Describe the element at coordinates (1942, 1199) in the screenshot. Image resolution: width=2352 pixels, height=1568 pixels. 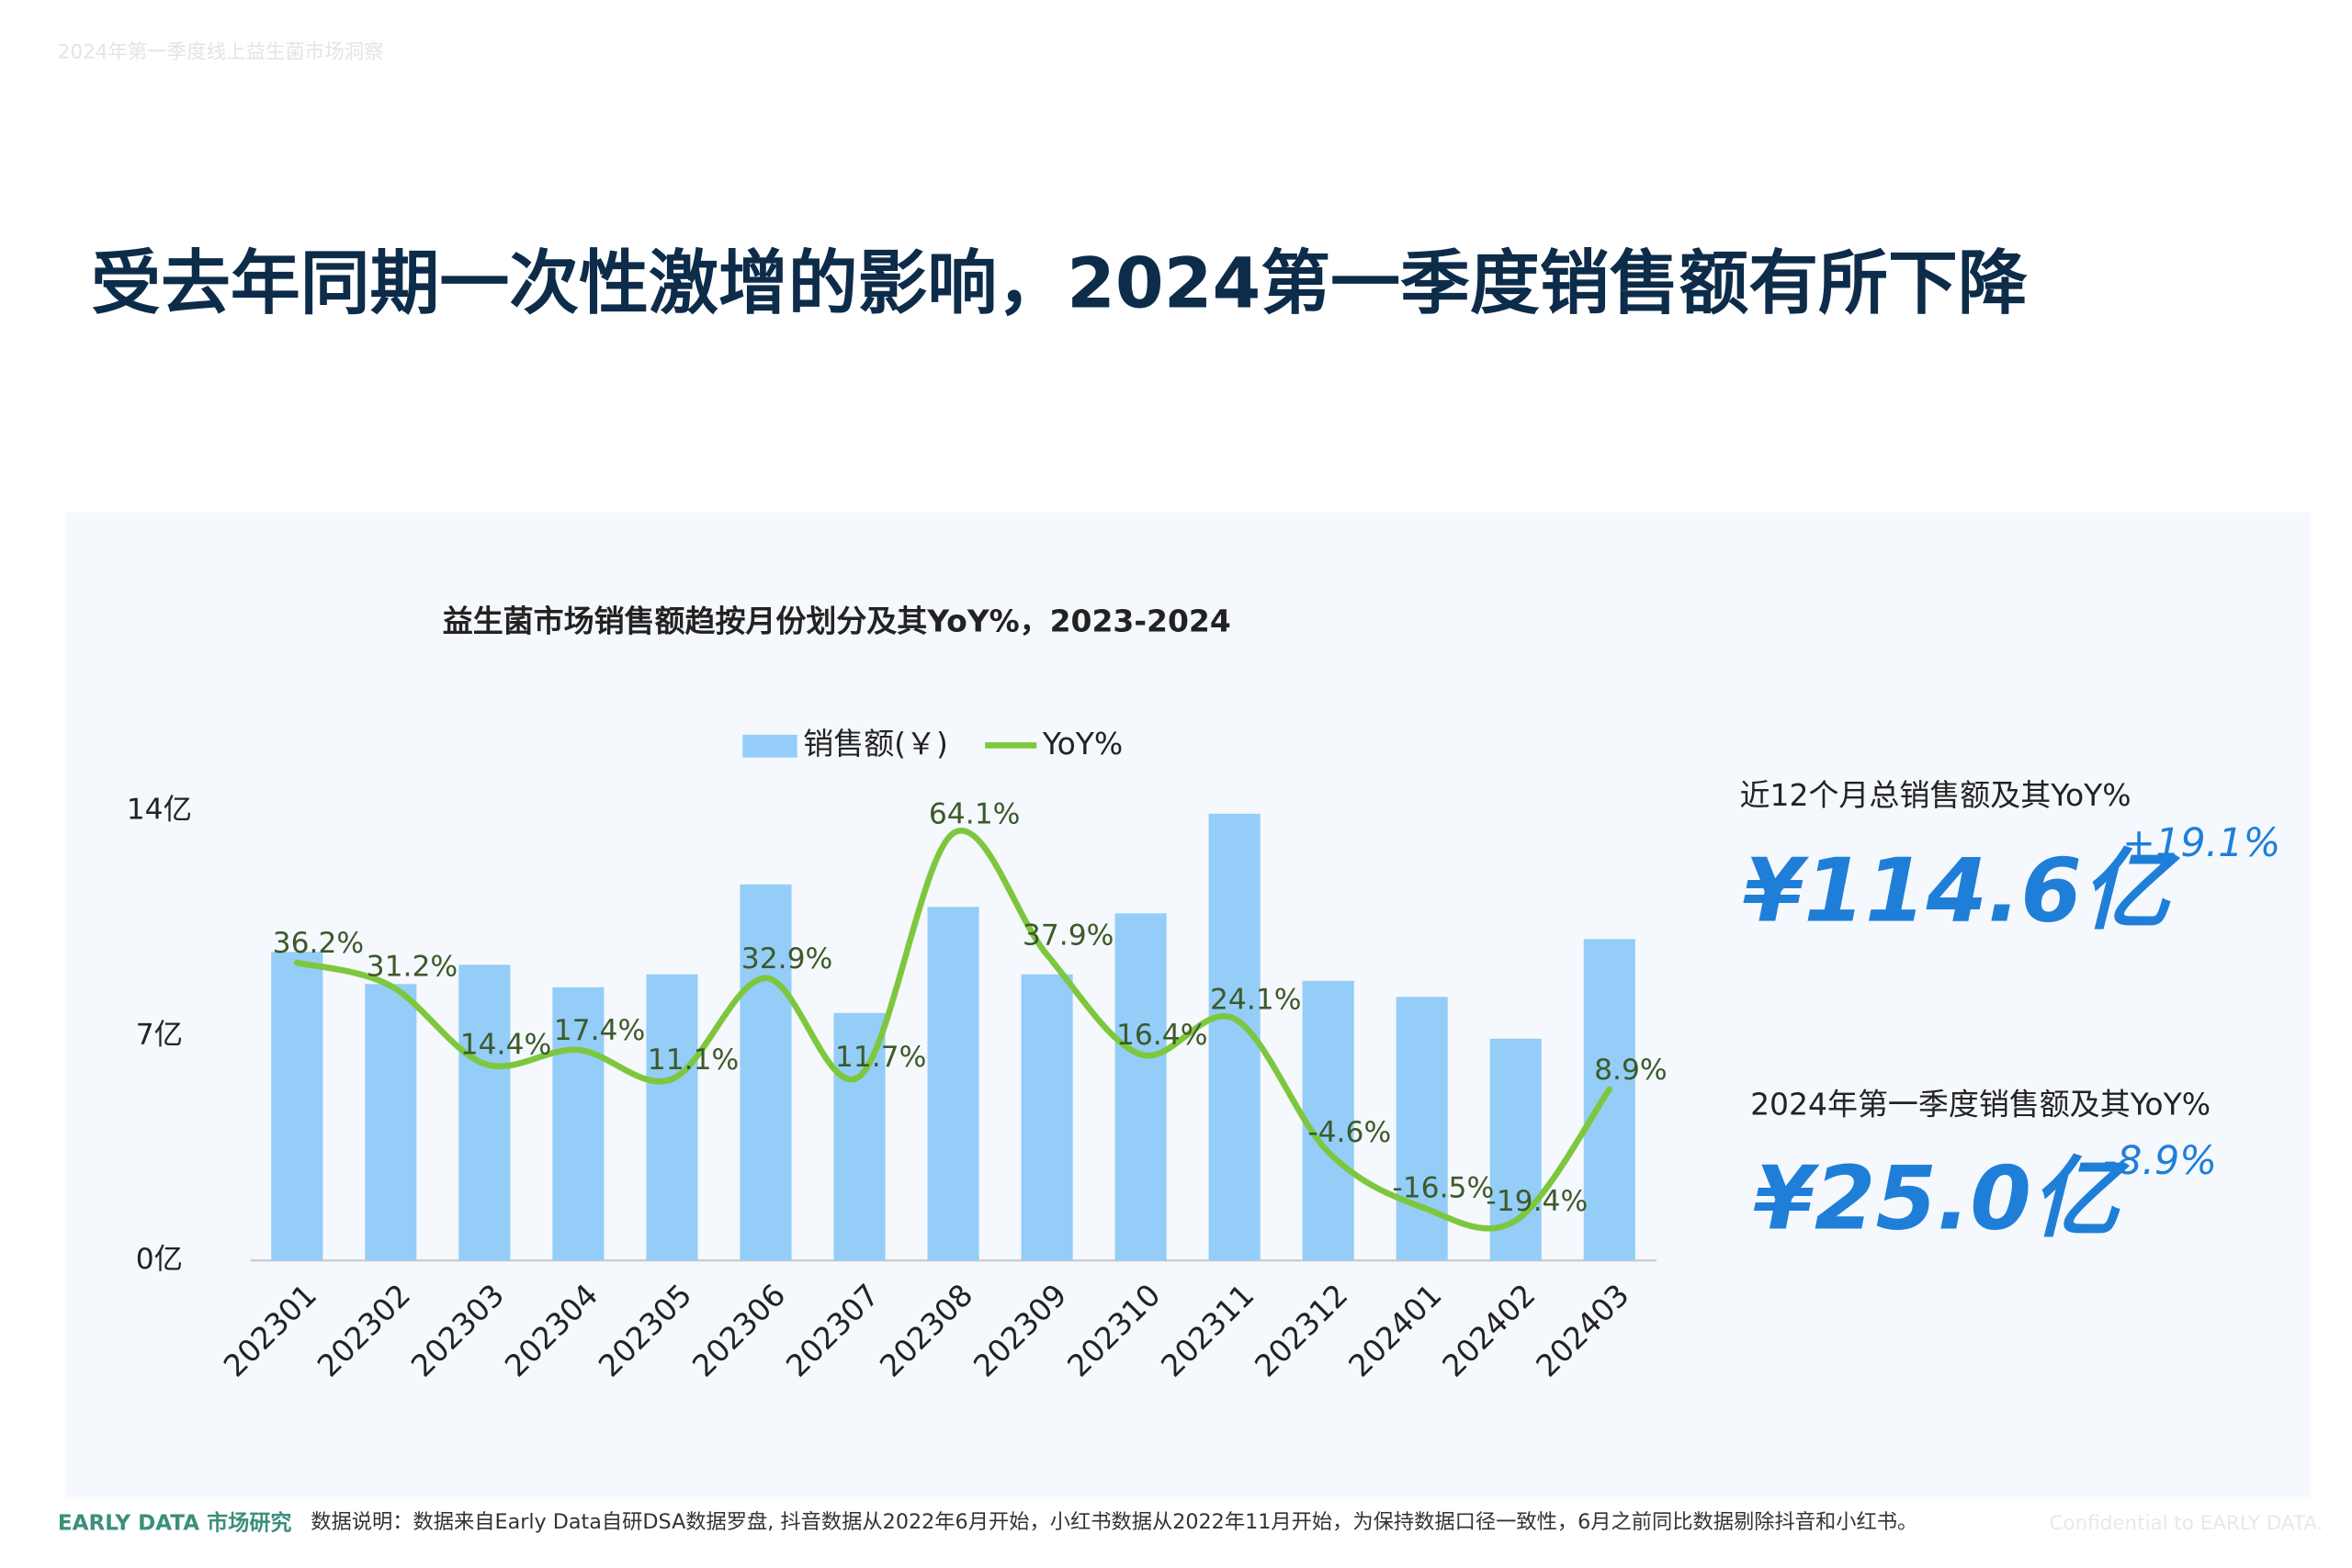
I see `kpi-value: ¥25.0亿` at that location.